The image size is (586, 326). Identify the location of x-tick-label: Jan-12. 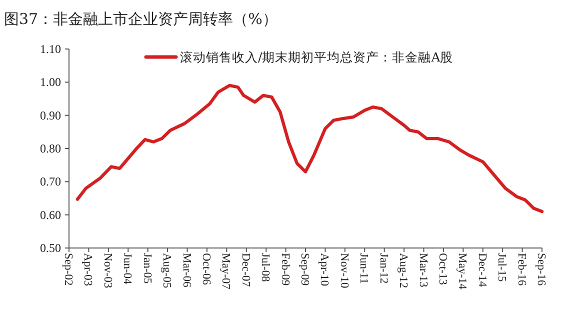
(383, 268).